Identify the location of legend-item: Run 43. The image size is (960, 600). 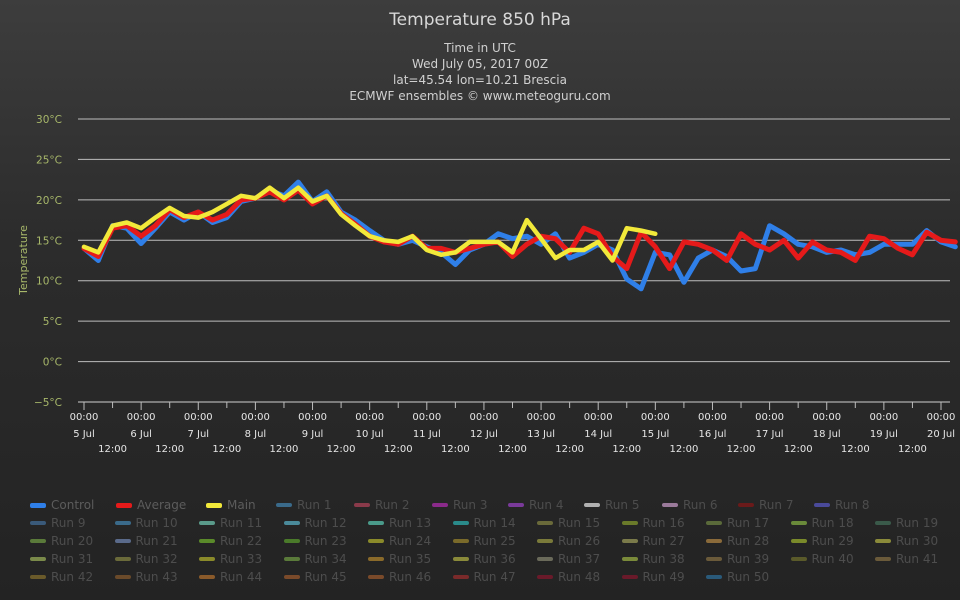
(146, 577).